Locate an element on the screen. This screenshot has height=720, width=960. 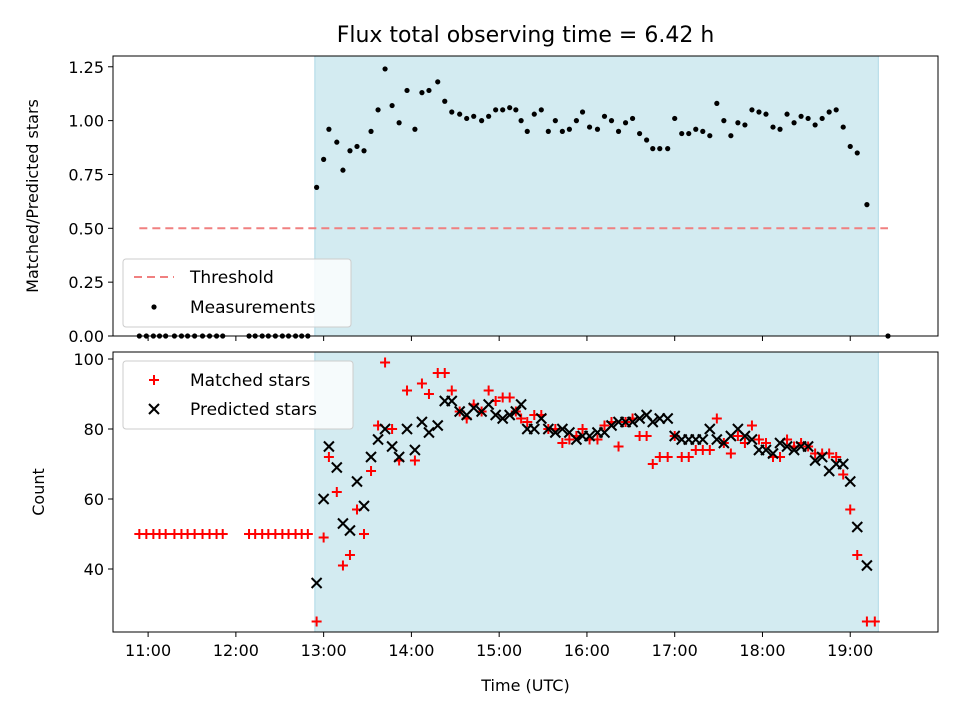
bottom-x-tick-label: 16:00 is located at coordinates (587, 650).